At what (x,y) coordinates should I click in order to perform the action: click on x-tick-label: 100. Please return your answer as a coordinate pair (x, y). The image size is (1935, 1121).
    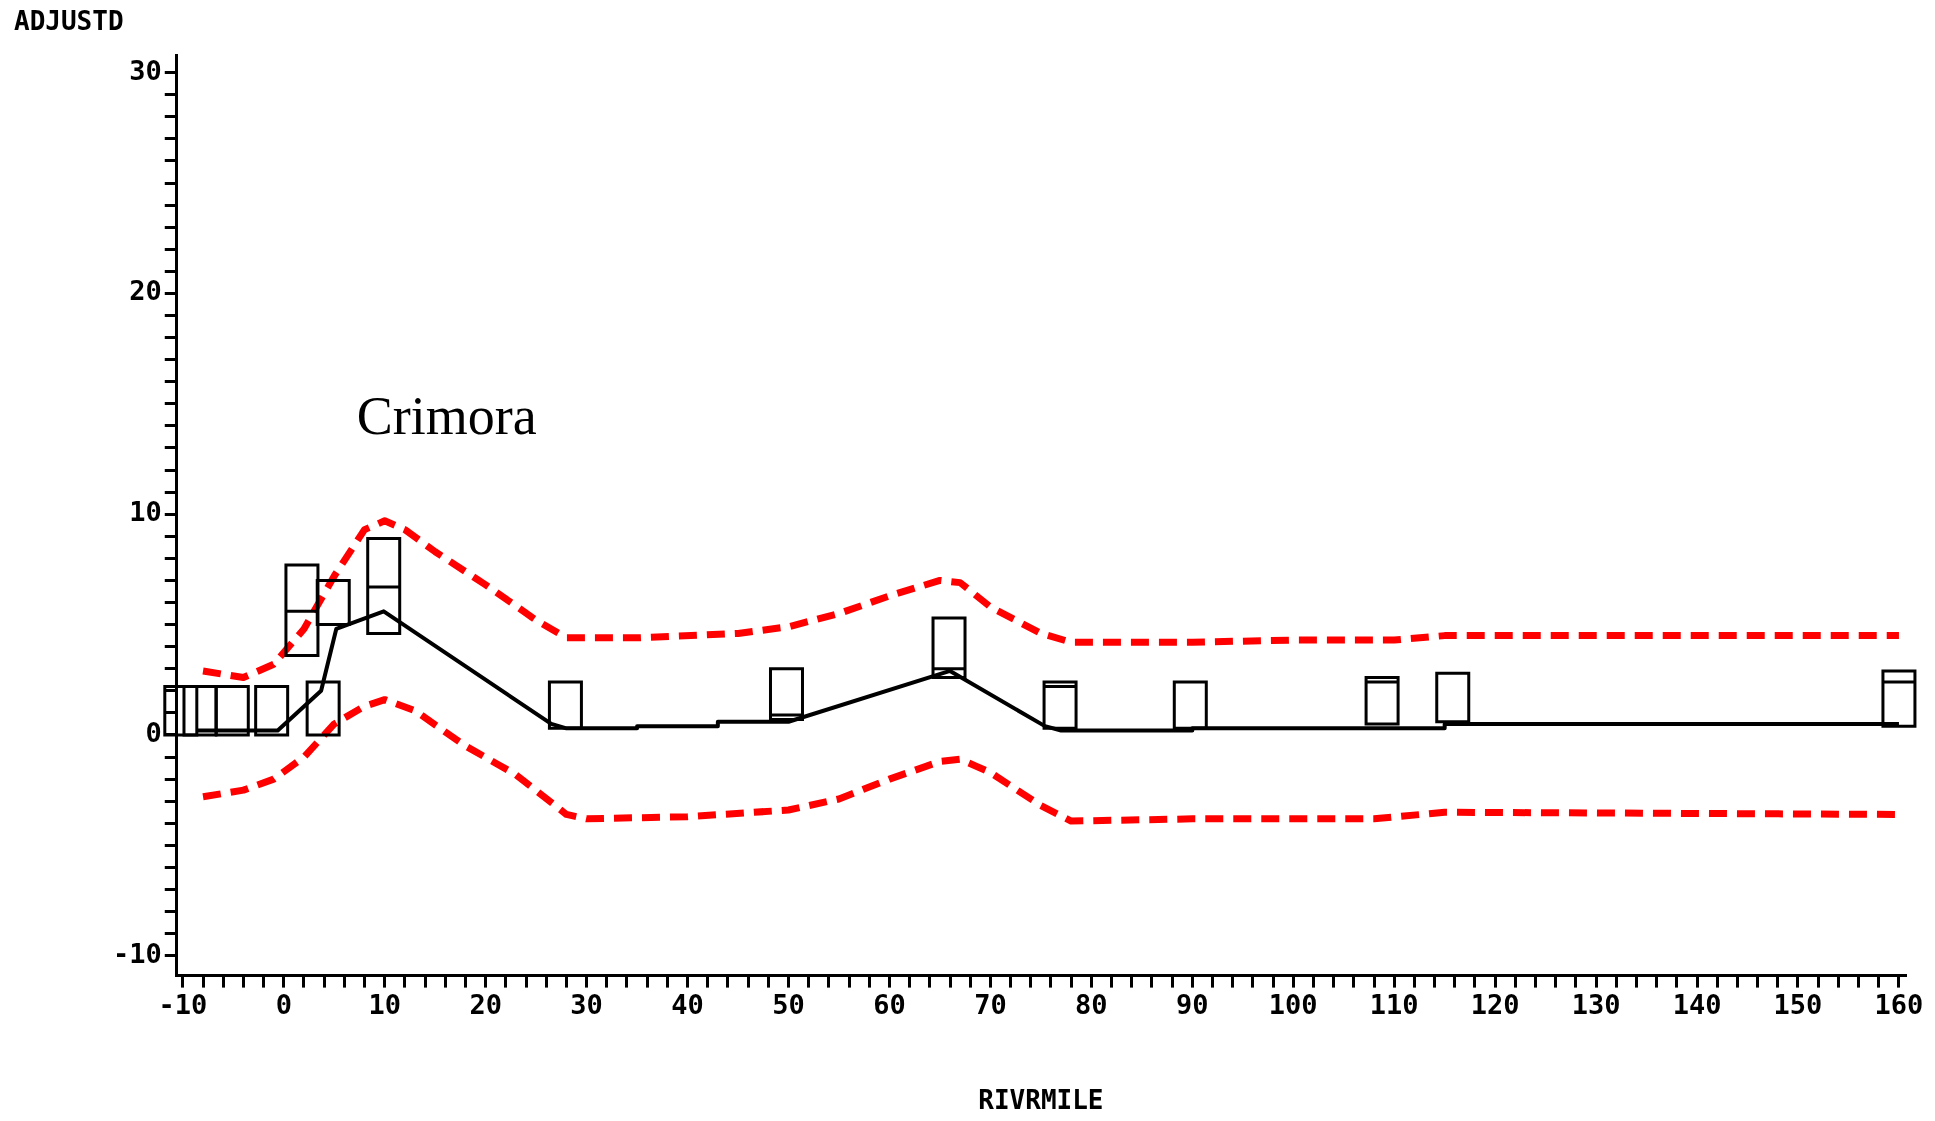
    Looking at the image, I should click on (1293, 1004).